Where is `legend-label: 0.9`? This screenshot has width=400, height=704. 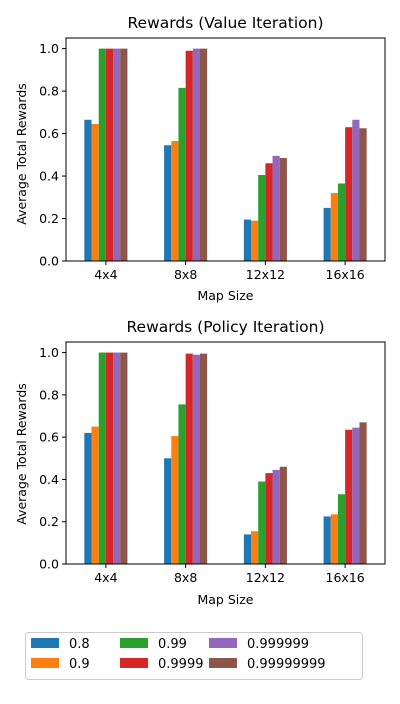 legend-label: 0.9 is located at coordinates (79, 664).